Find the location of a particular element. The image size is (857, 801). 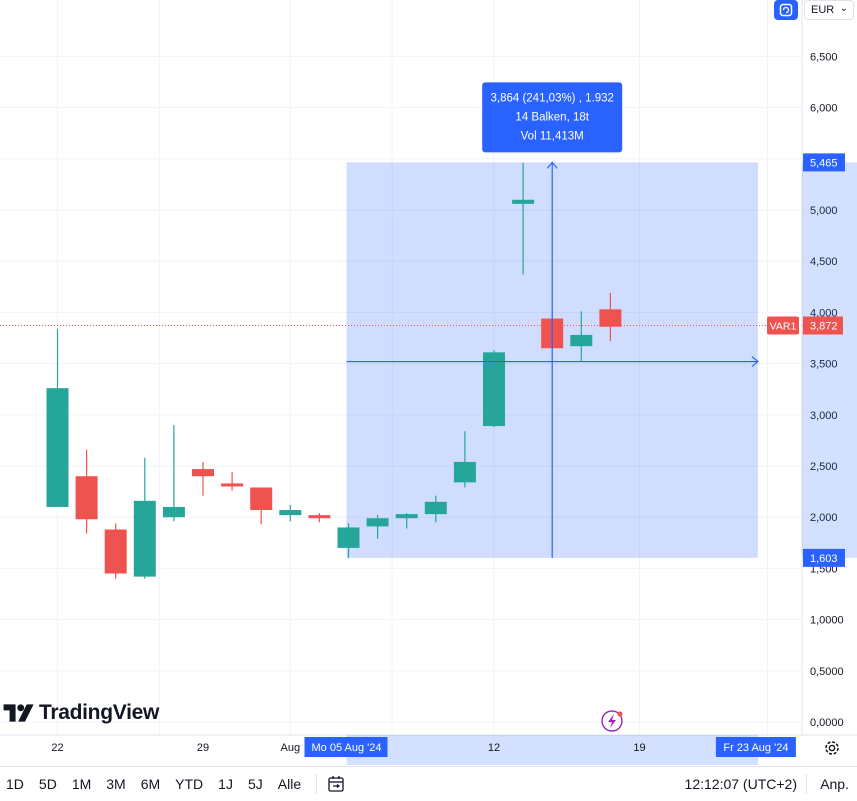

symbol-price-label: VAR1 is located at coordinates (783, 325).